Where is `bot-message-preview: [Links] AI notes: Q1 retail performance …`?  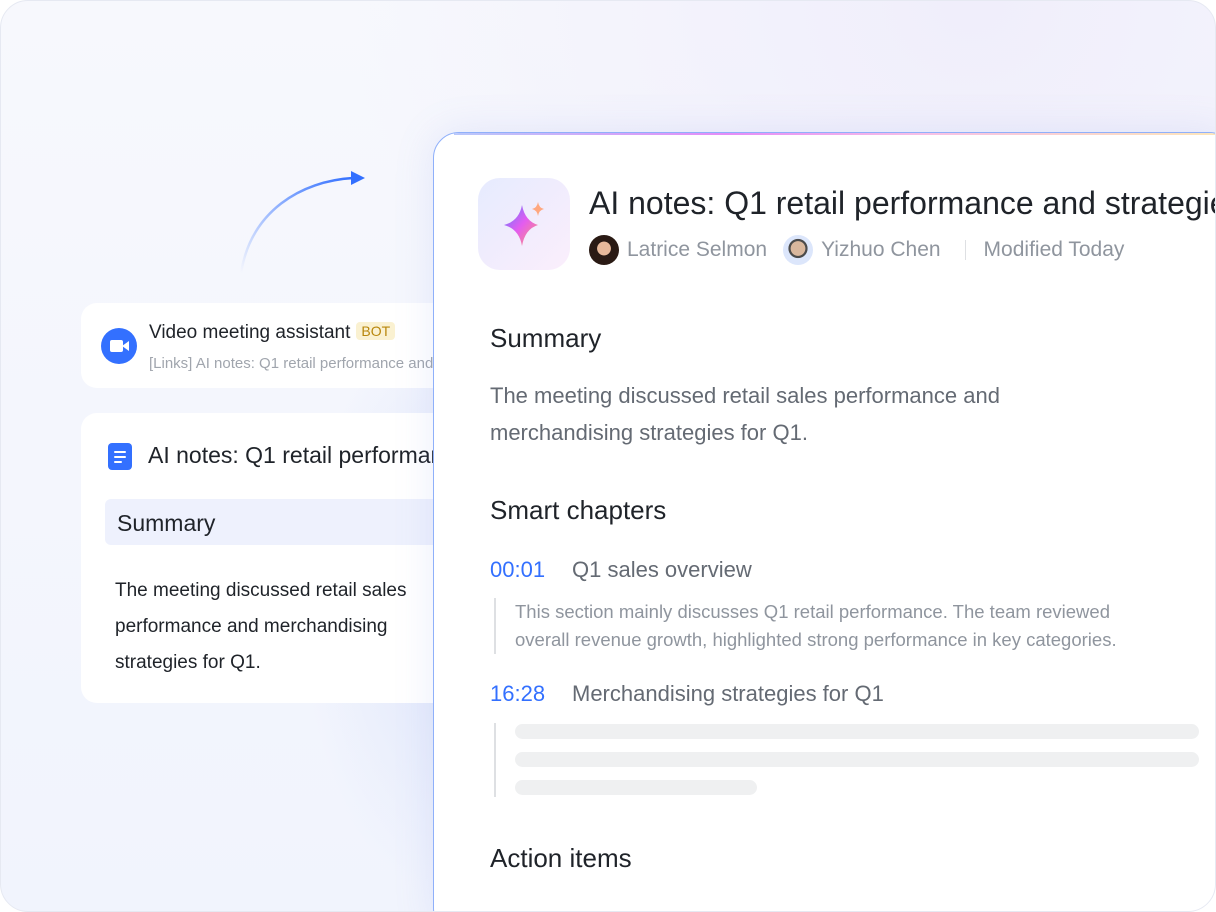
bot-message-preview: [Links] AI notes: Q1 retail performance … is located at coordinates (326, 363).